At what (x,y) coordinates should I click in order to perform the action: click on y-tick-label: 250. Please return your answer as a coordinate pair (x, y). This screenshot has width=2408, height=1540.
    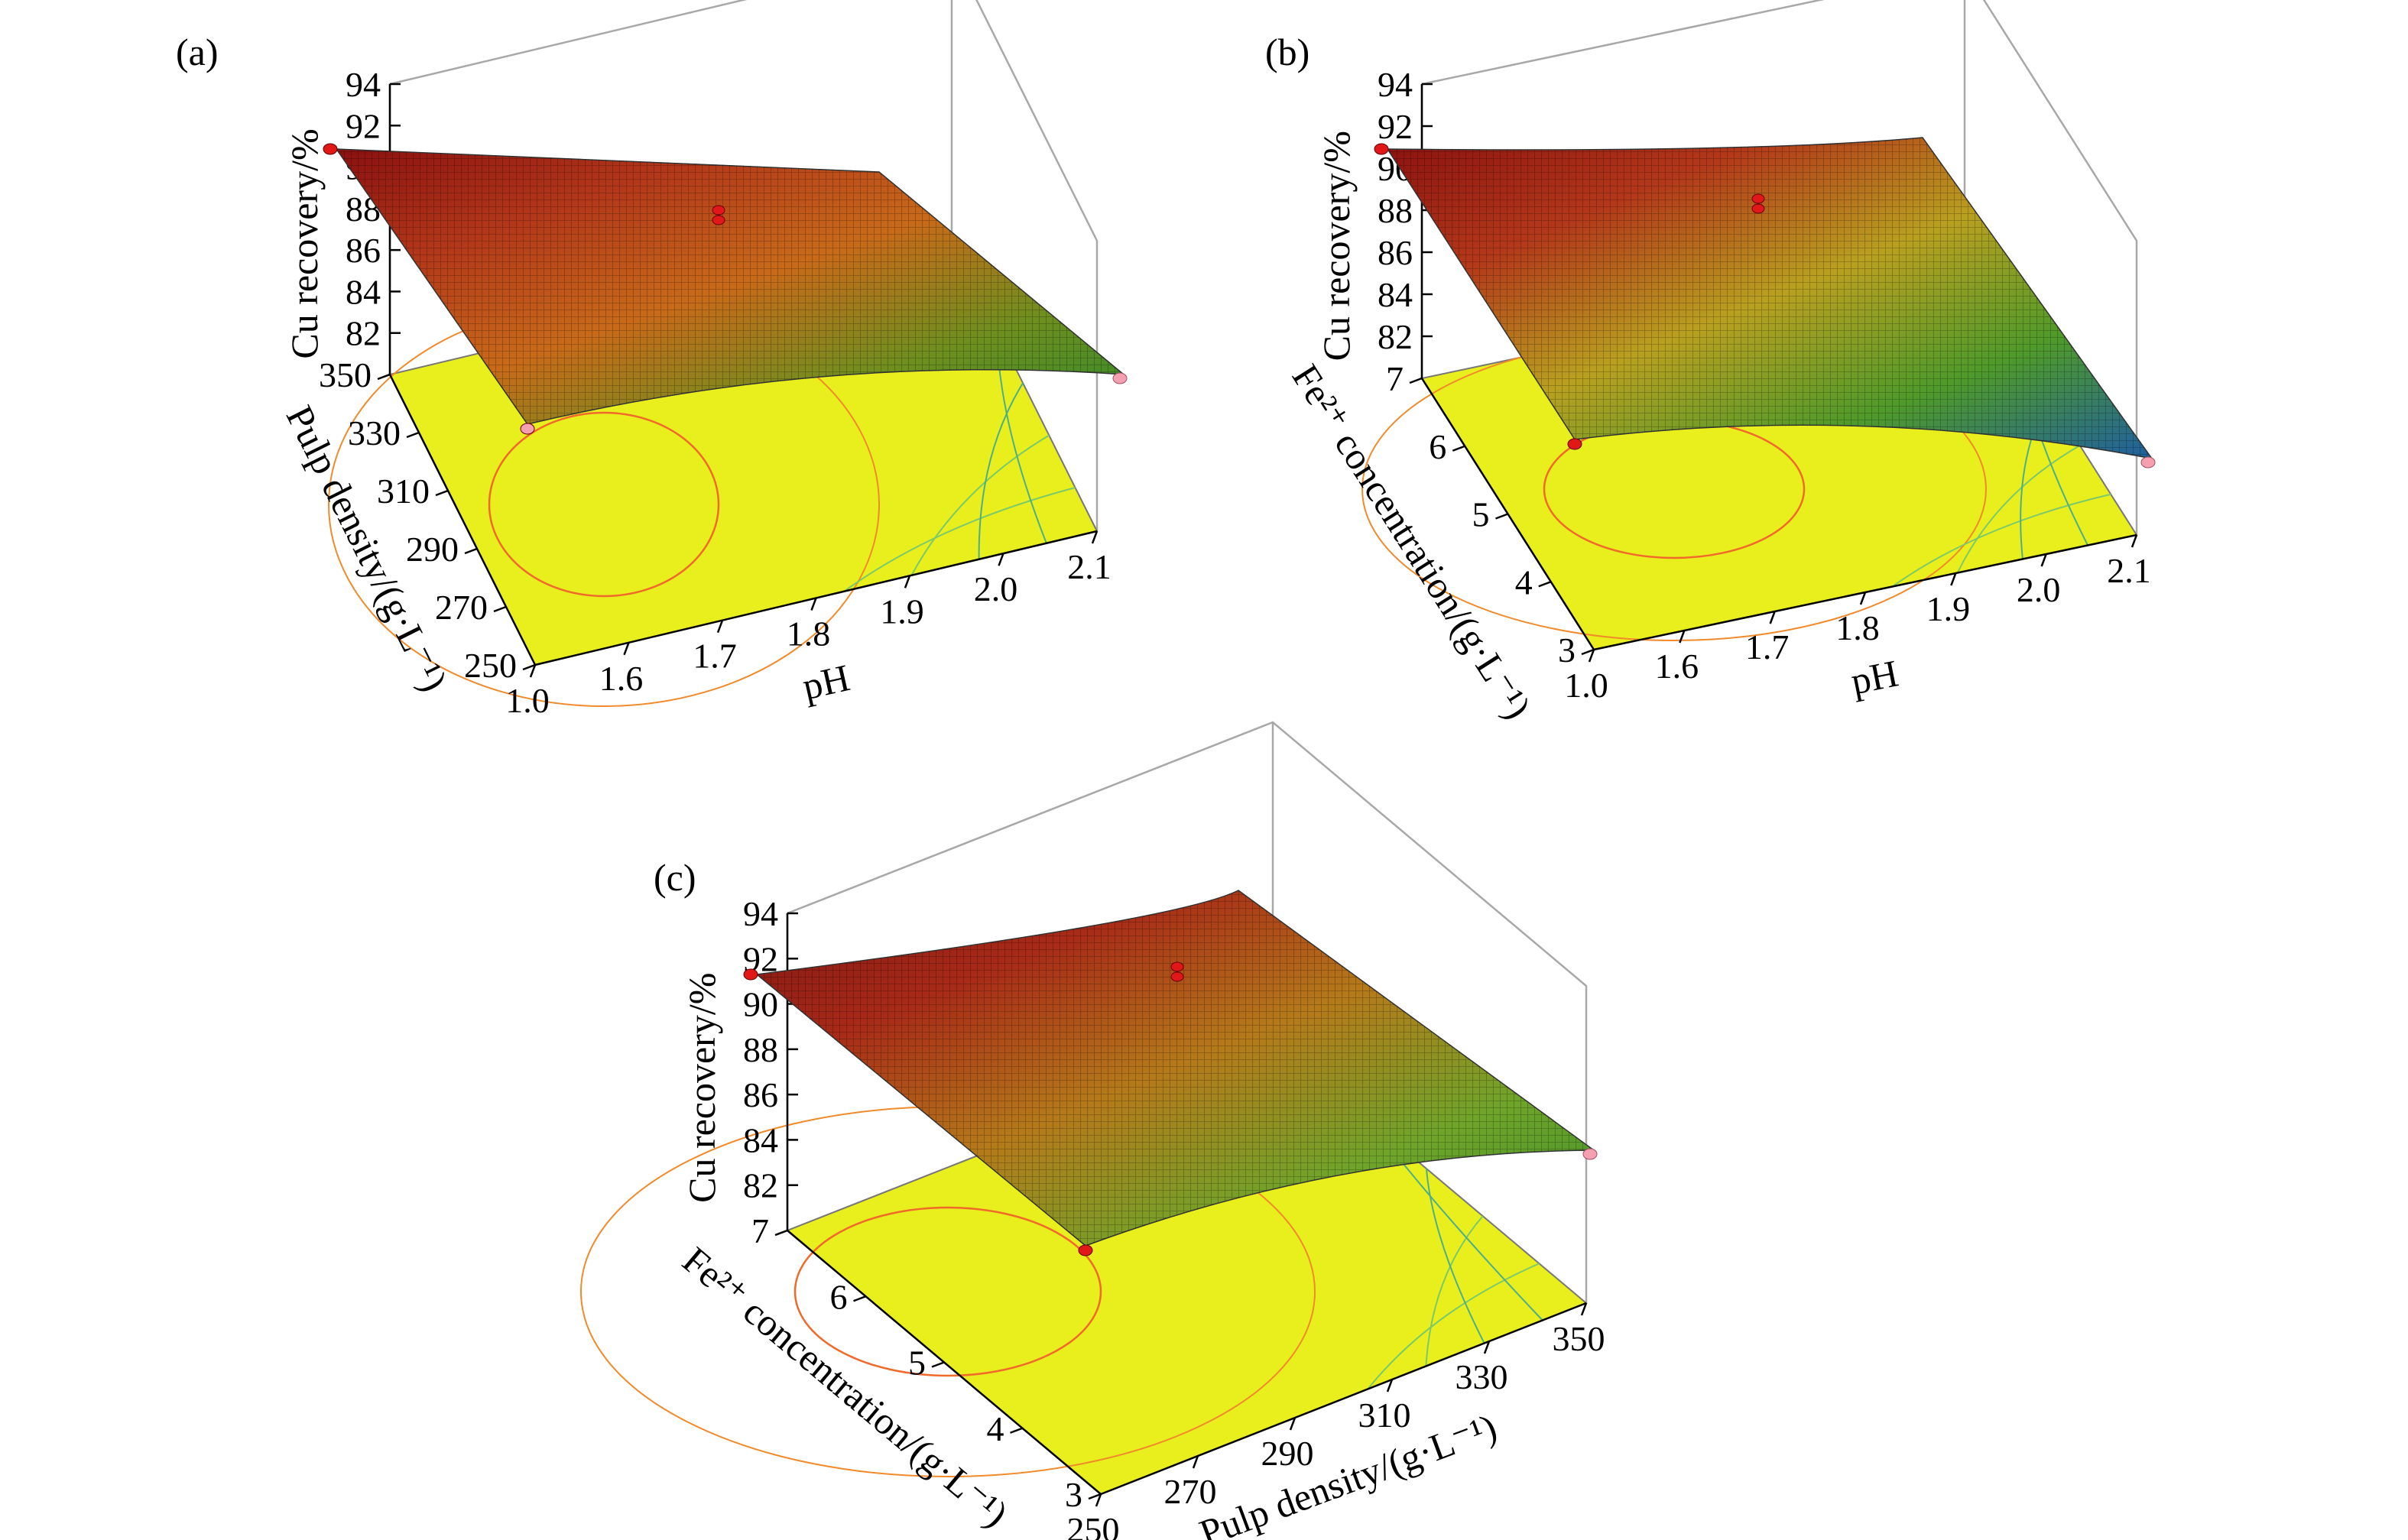
    Looking at the image, I should click on (491, 666).